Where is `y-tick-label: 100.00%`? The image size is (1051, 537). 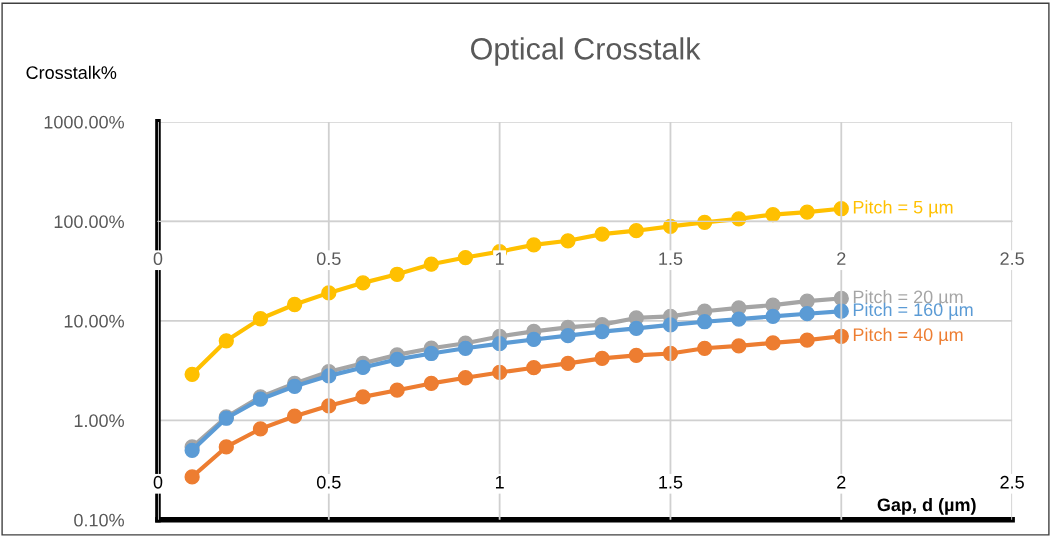 y-tick-label: 100.00% is located at coordinates (89, 222).